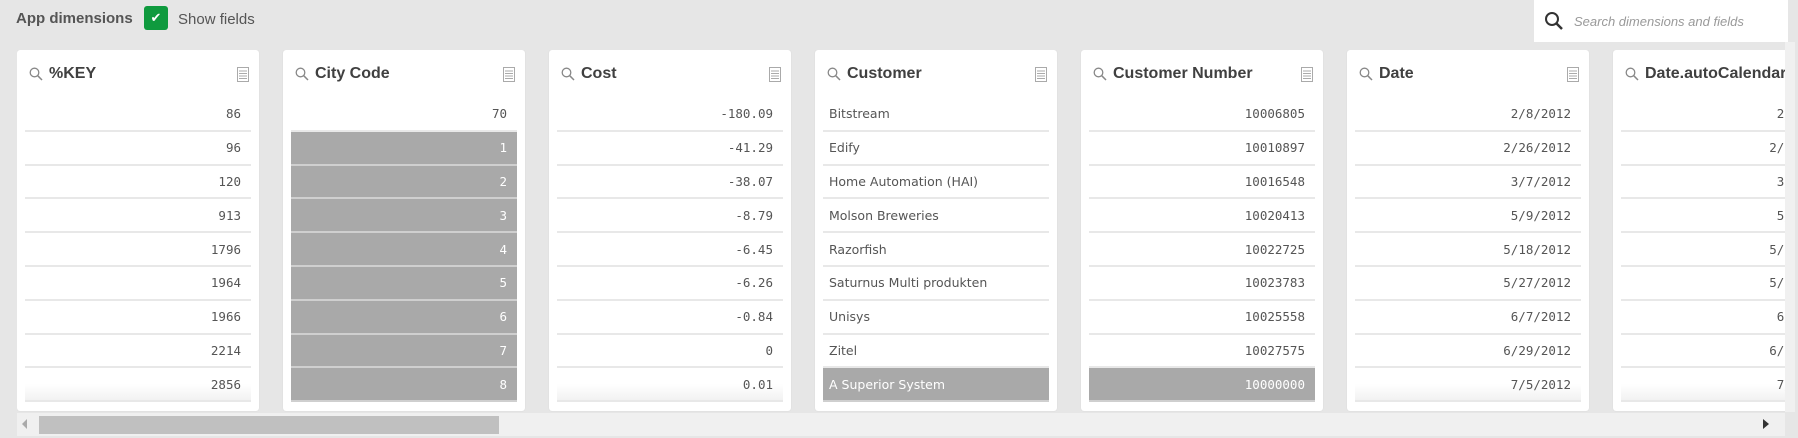  Describe the element at coordinates (1766, 424) in the screenshot. I see `scroll-right-icon` at that location.